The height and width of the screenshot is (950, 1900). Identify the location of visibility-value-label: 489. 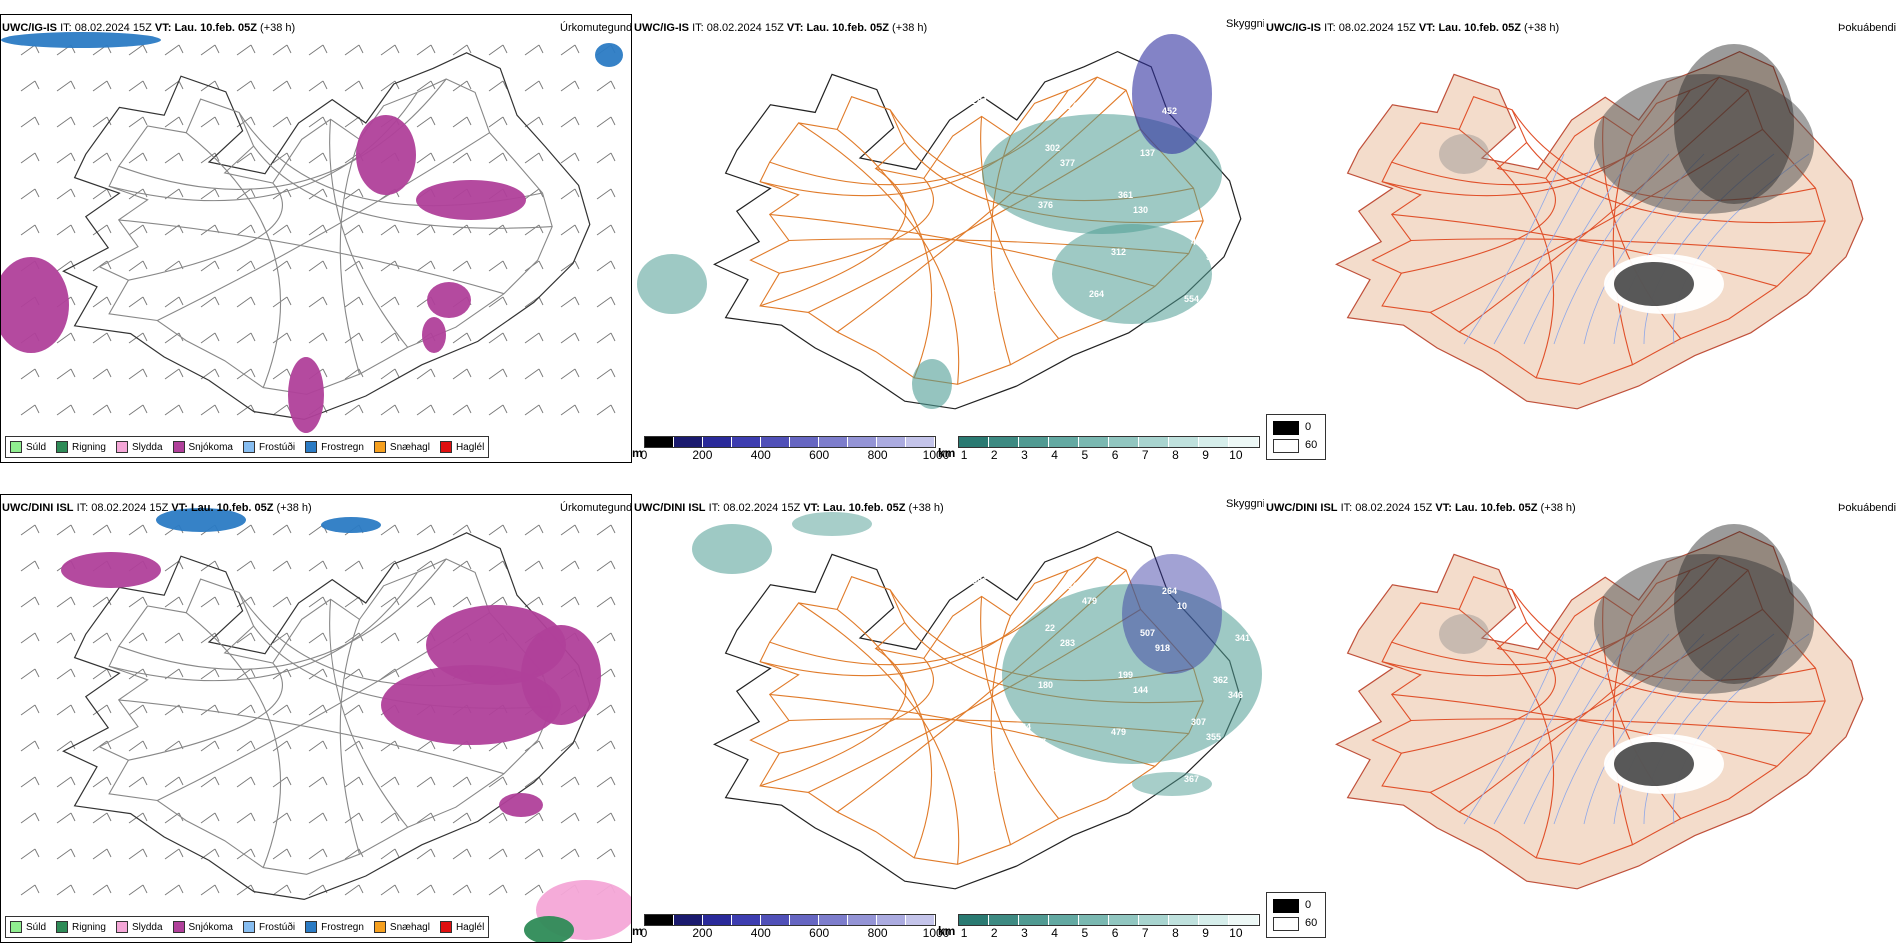
(1111, 789).